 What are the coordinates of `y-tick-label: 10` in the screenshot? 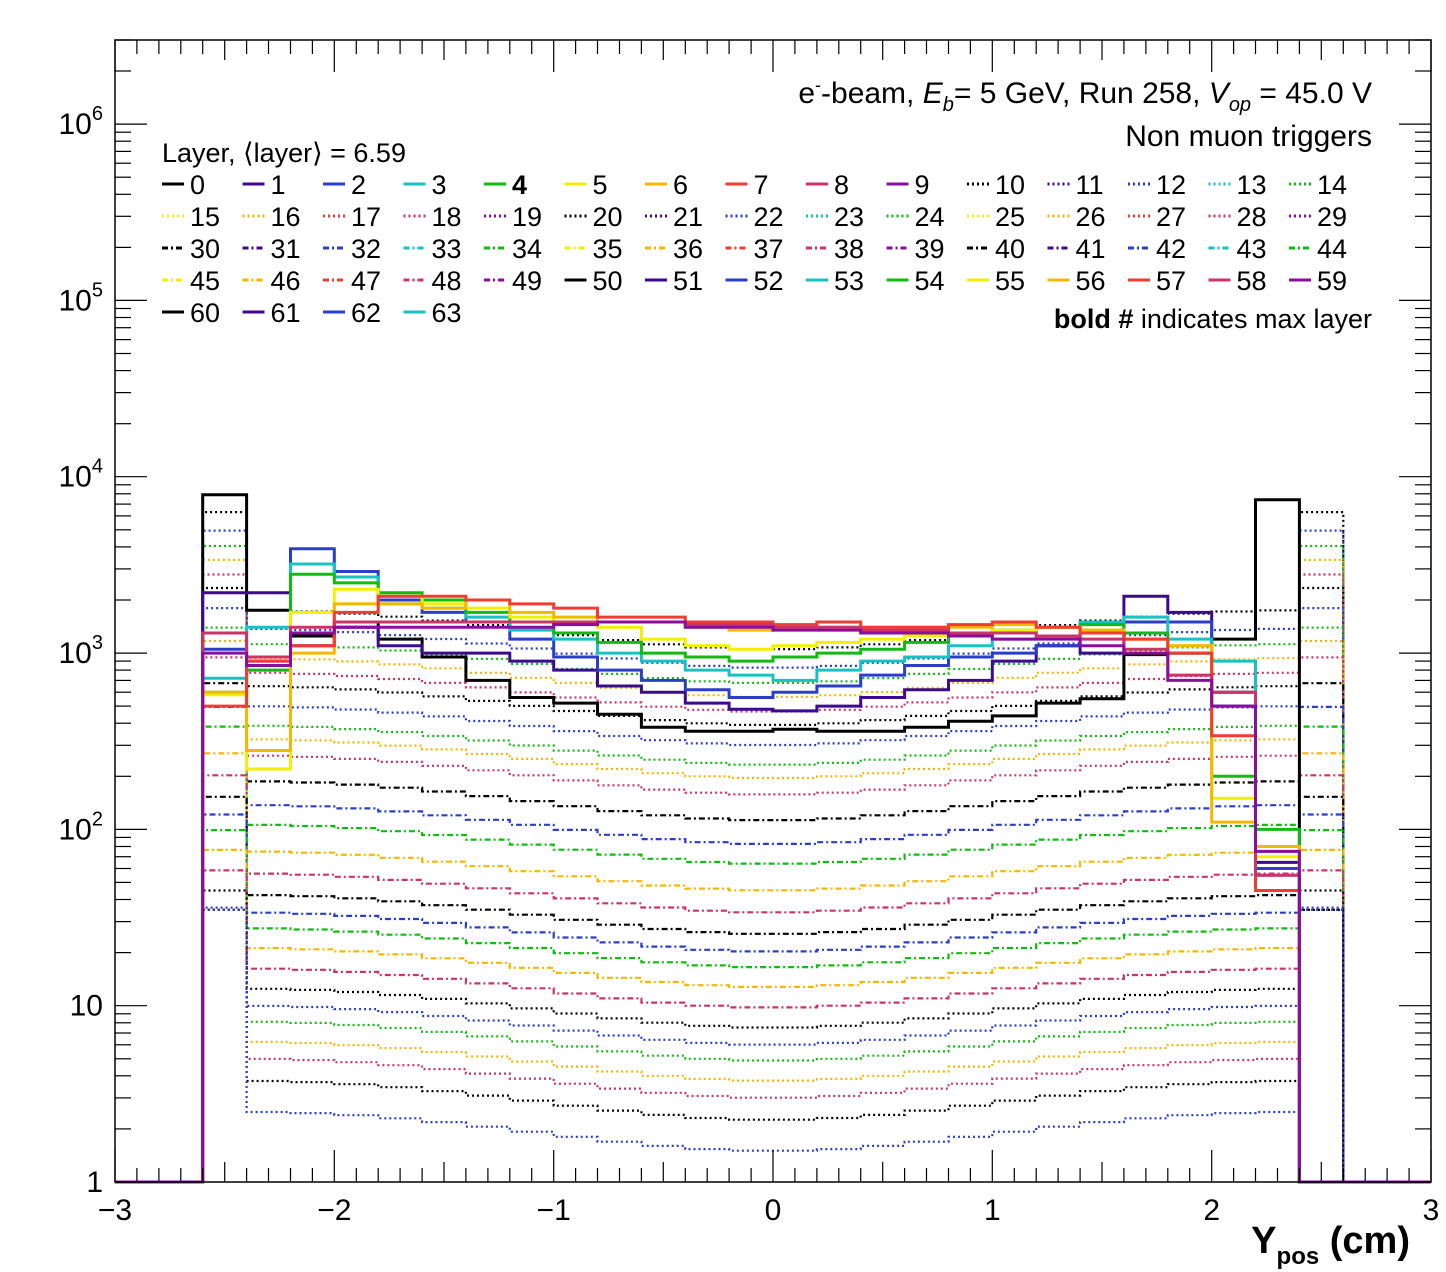 It's located at (86, 1006).